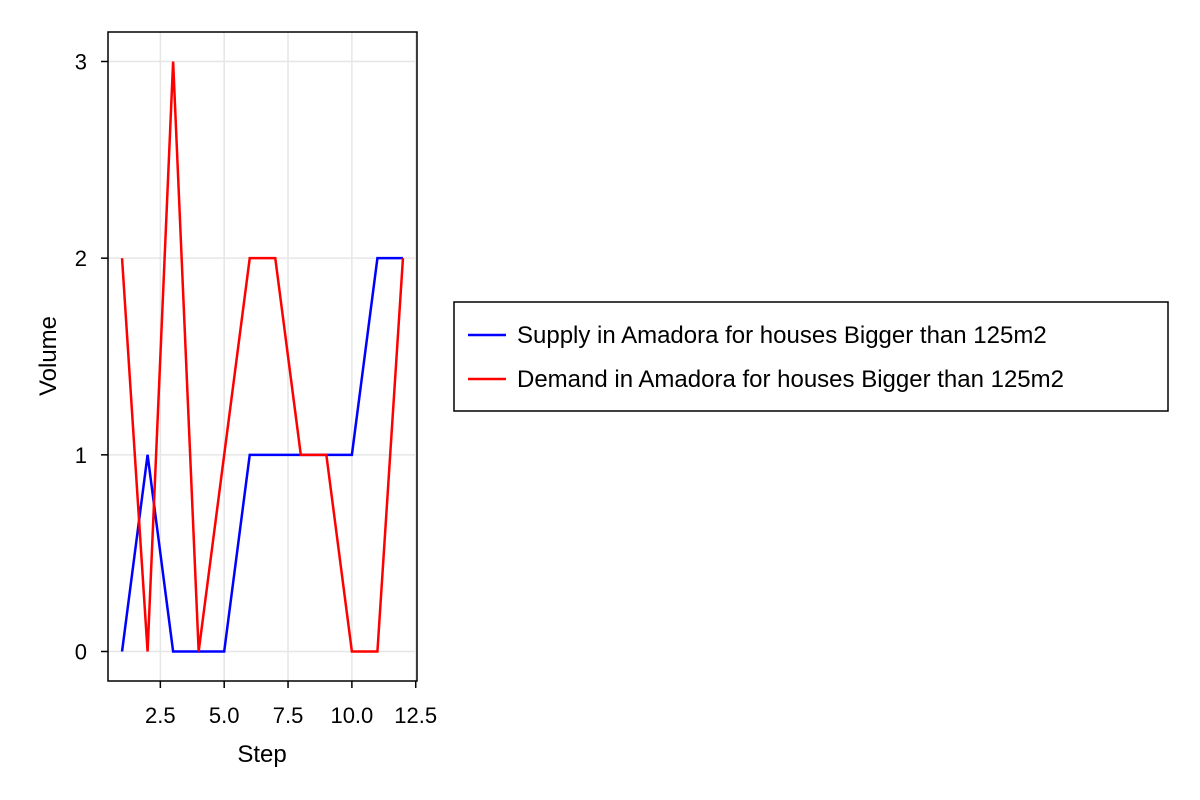  What do you see at coordinates (415, 715) in the screenshot?
I see `x-tick-label: 12.5` at bounding box center [415, 715].